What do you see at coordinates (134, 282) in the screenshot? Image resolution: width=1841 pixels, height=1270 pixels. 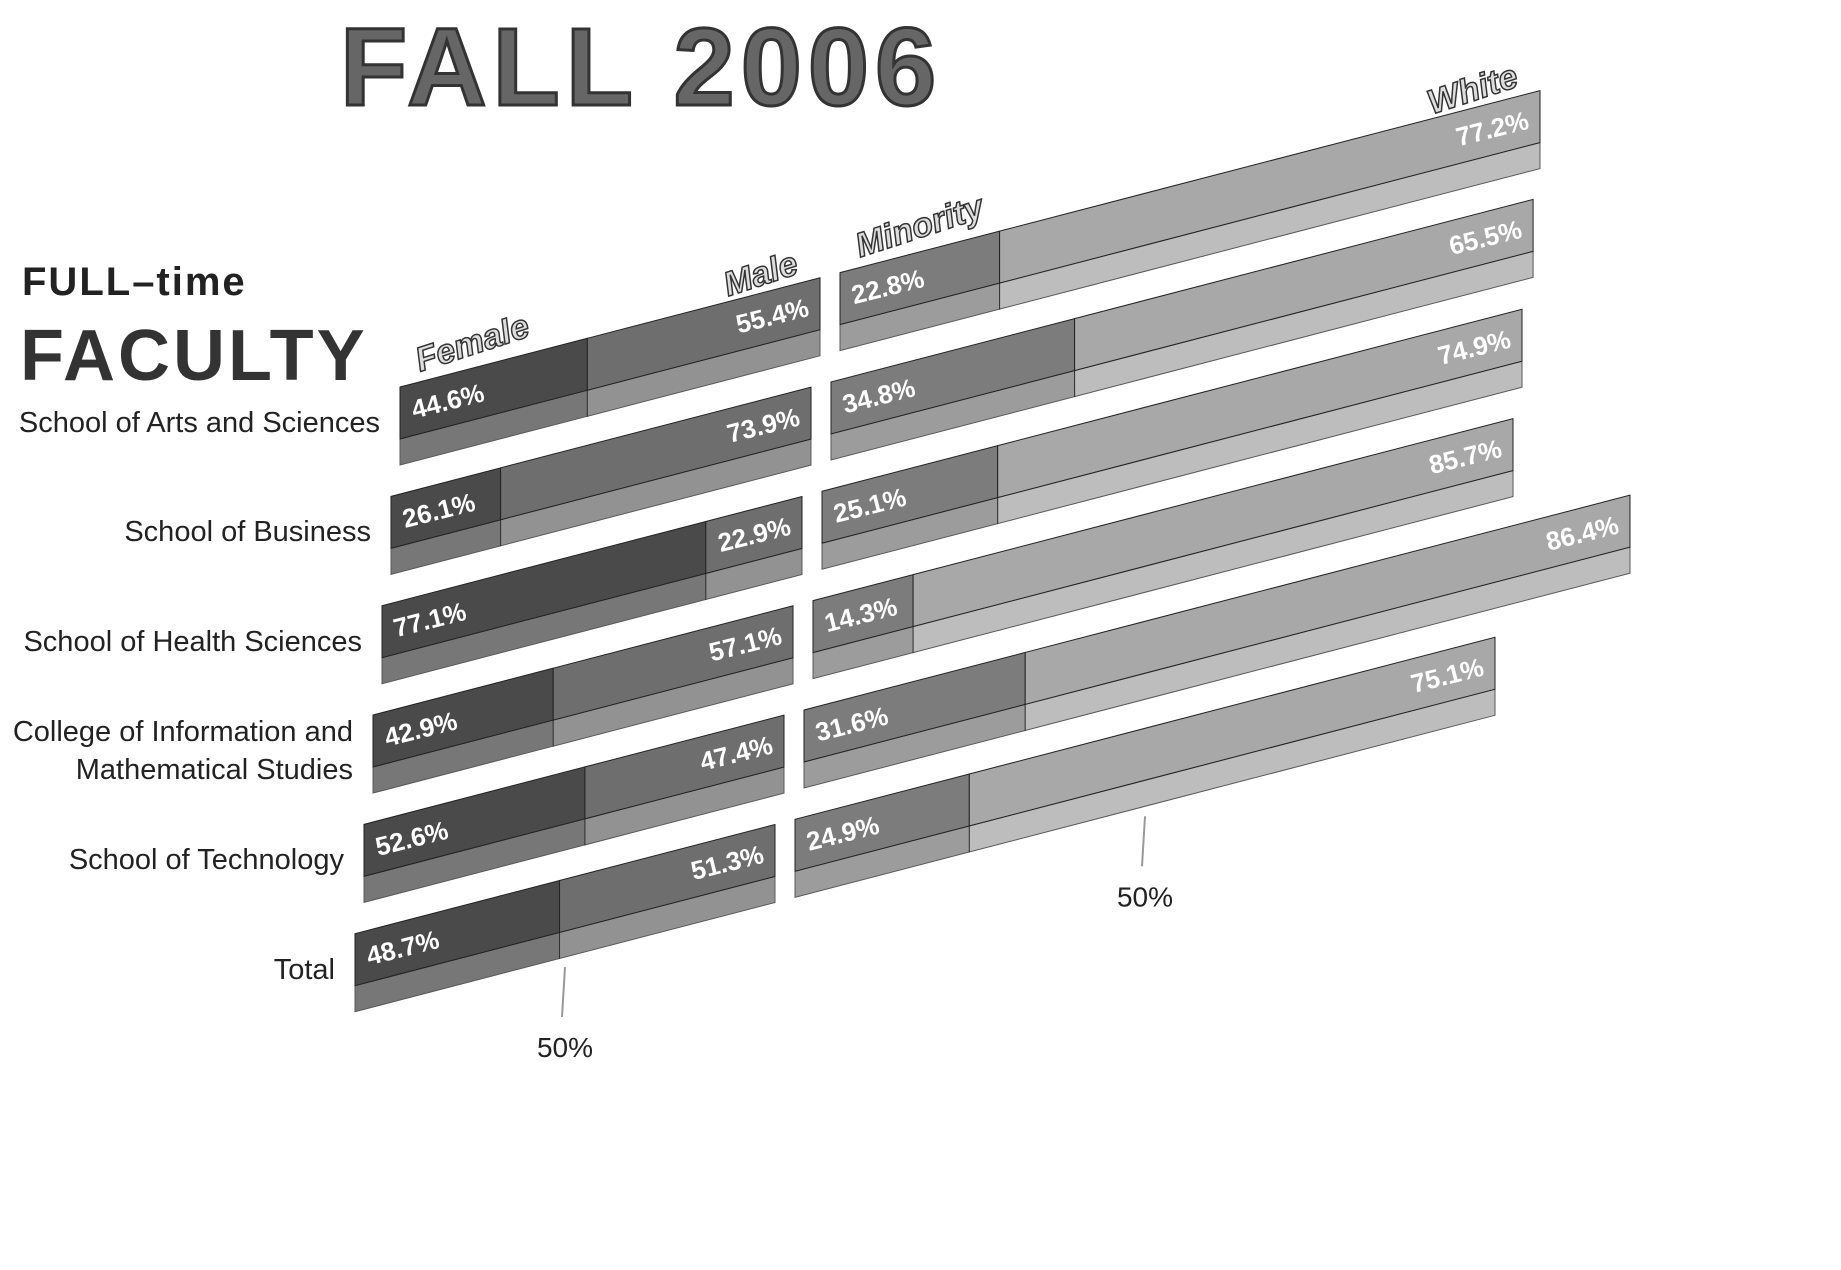 I see `subtitle: FULL–time` at bounding box center [134, 282].